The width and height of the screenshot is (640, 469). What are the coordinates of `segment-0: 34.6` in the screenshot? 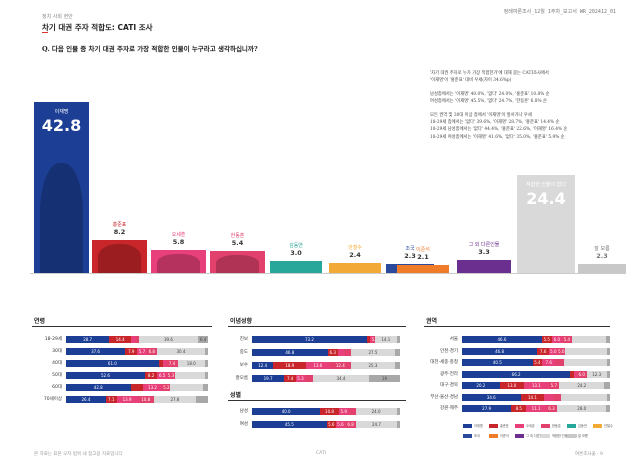 It's located at (491, 397).